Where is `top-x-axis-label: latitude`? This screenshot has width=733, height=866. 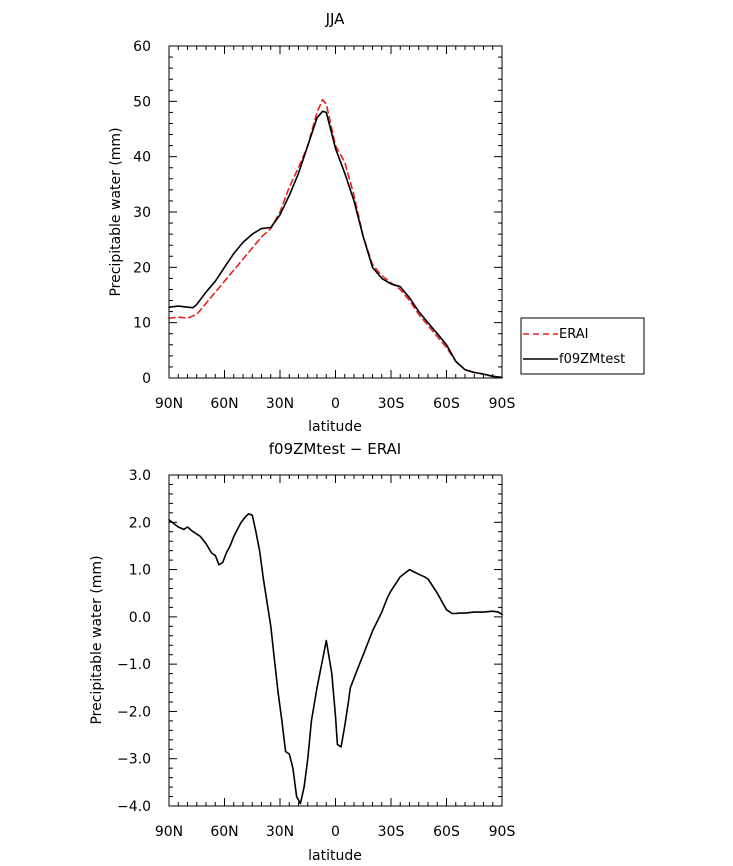
top-x-axis-label: latitude is located at coordinates (335, 427).